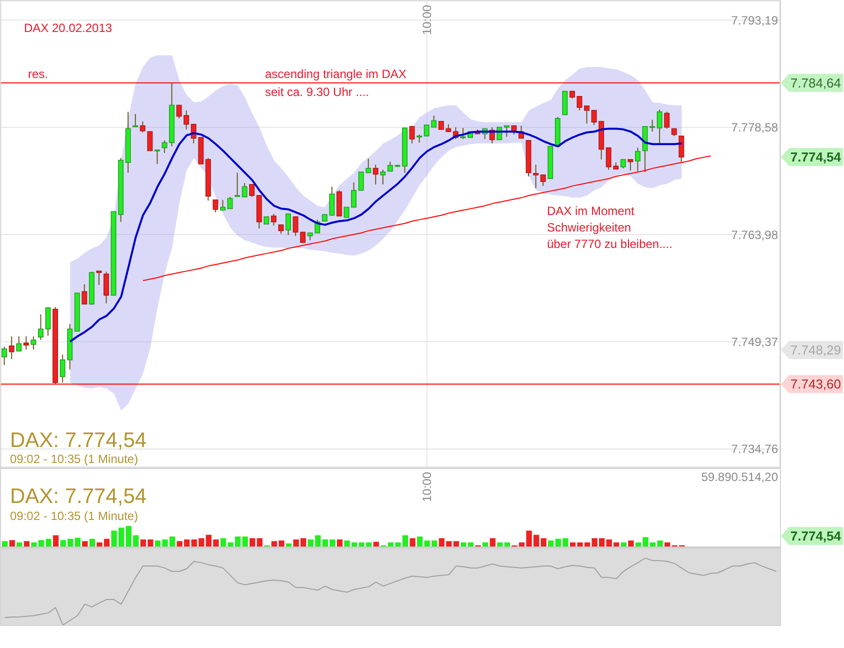  Describe the element at coordinates (74, 459) in the screenshot. I see `text: 09:02 - 10:35 (1 Minute)` at that location.